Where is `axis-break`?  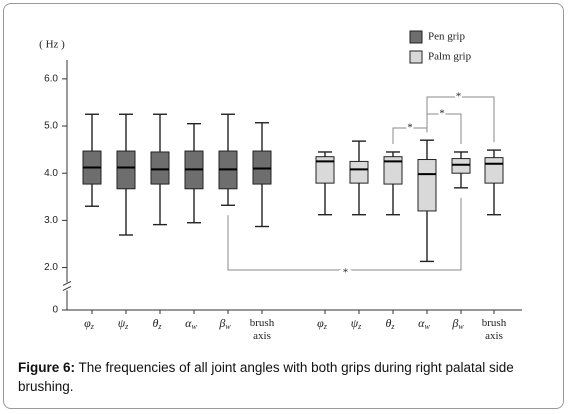 axis-break is located at coordinates (67, 285).